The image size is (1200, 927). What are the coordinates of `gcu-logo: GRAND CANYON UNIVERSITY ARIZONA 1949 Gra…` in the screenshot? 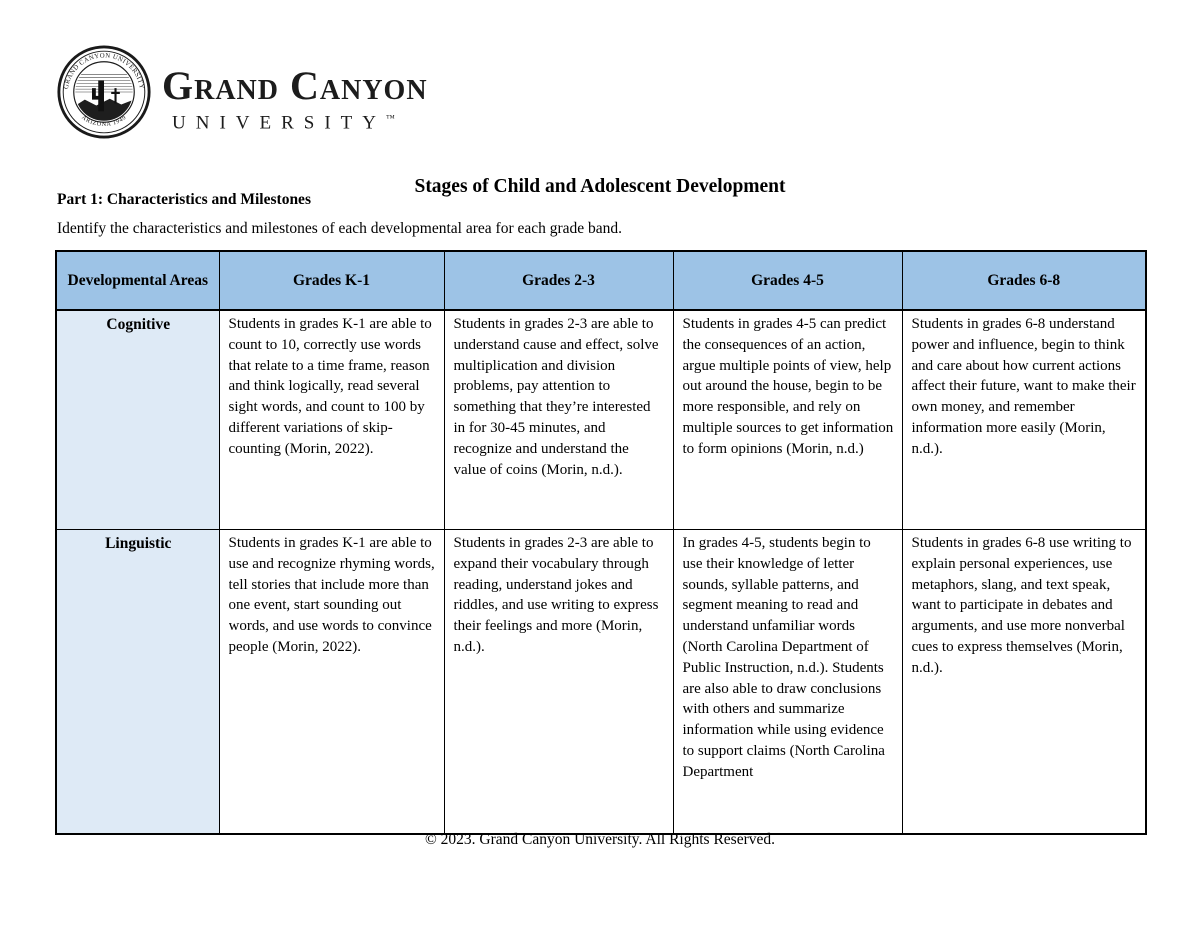 It's located at (242, 92).